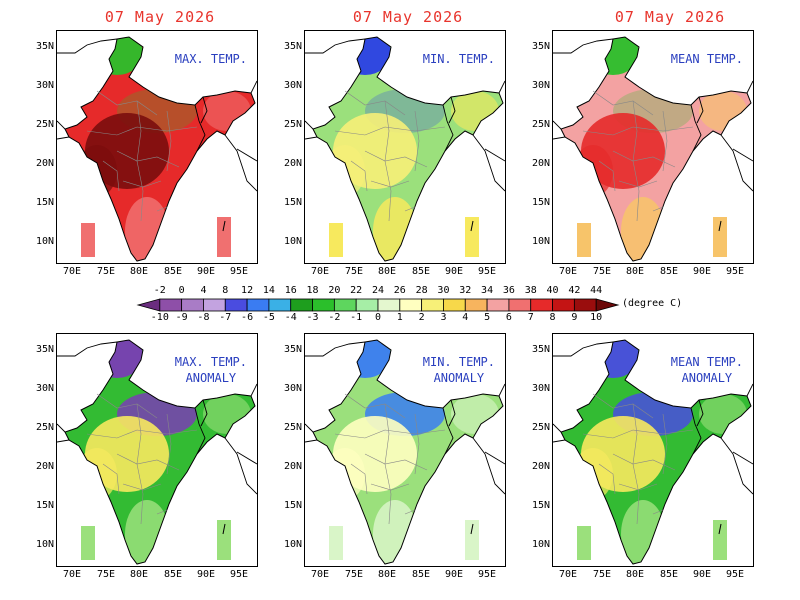 The height and width of the screenshot is (600, 800). What do you see at coordinates (653, 450) in the screenshot?
I see `map-panel: MEAN TEMP. ANOMALY` at bounding box center [653, 450].